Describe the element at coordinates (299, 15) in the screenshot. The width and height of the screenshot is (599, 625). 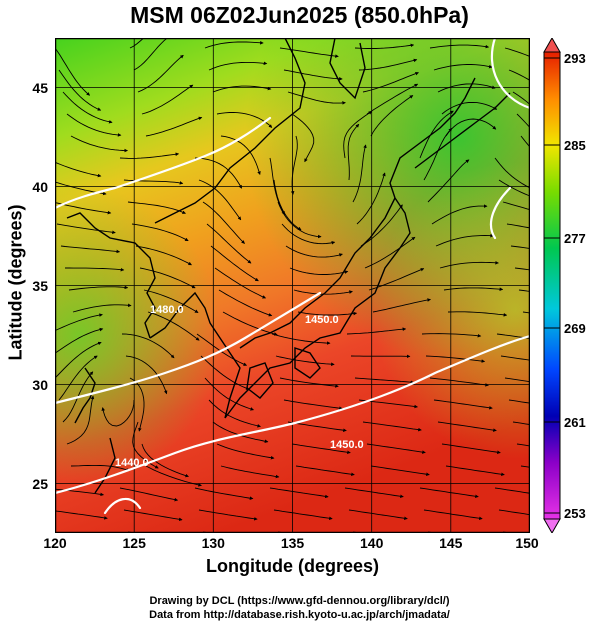
I see `chart-title: MSM 06Z02Jun2025 (850.0hPa)` at that location.